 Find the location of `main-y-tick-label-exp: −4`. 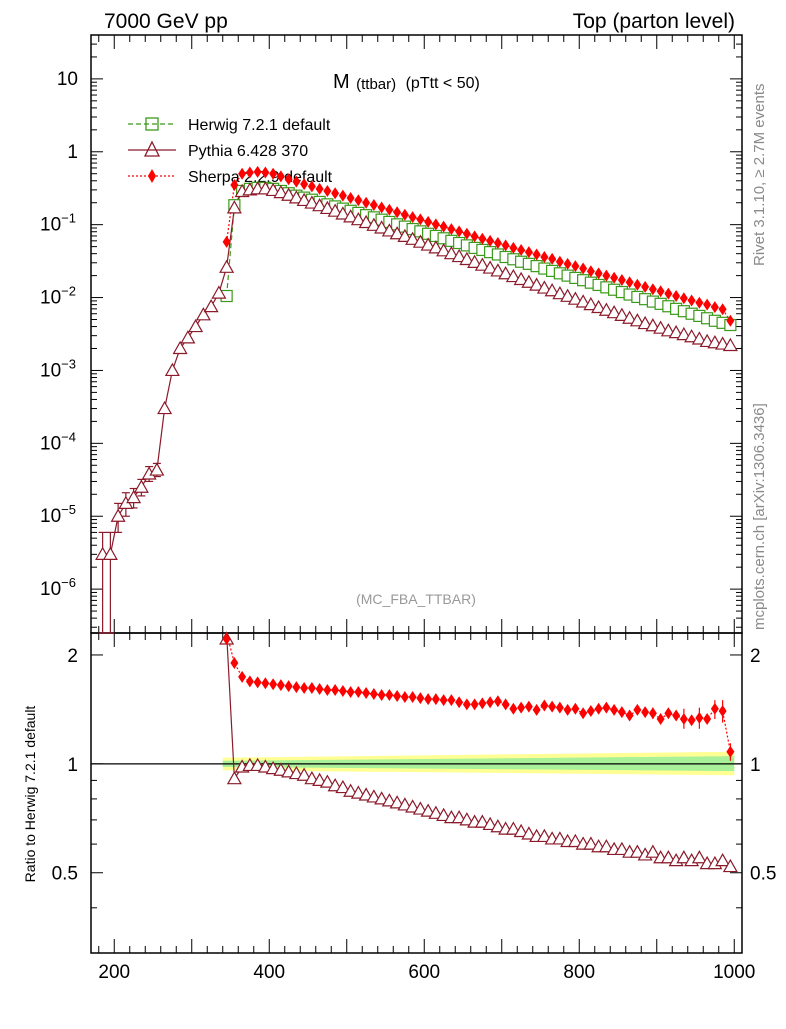

main-y-tick-label-exp: −4 is located at coordinates (68, 436).